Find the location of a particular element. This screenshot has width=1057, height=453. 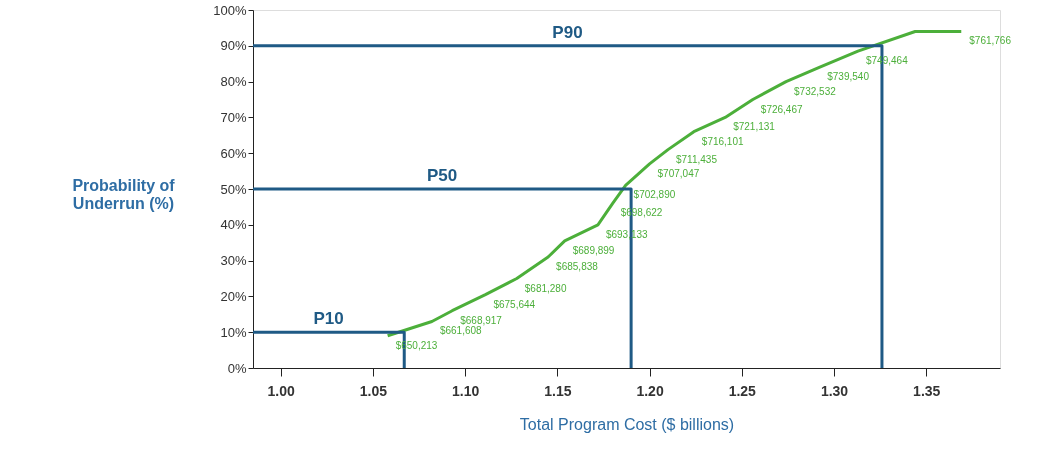

annotation: $711,435 is located at coordinates (697, 159).